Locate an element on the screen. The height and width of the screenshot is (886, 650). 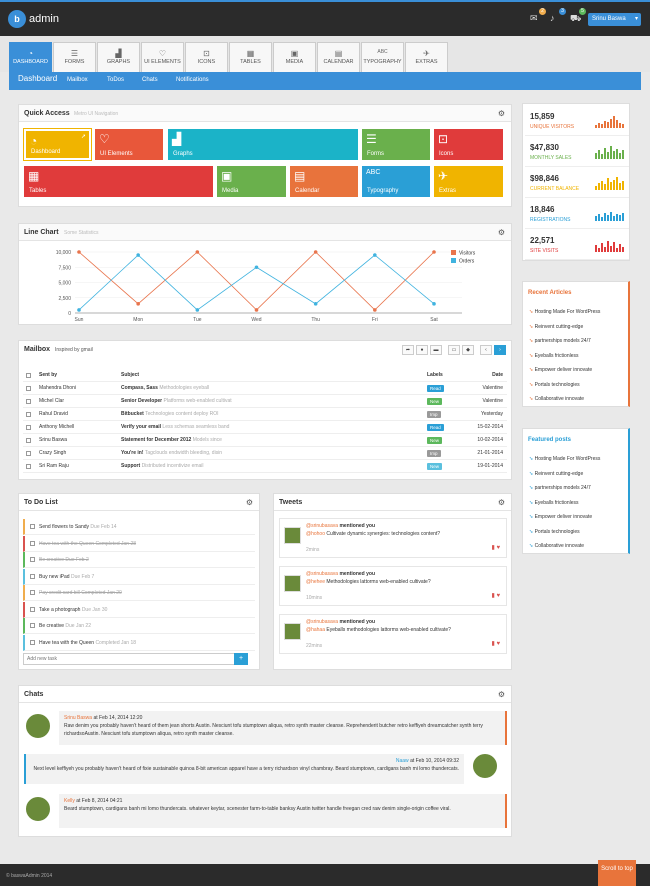
todo-item: Take a photograph Due Jan 30 is located at coordinates (139, 609).